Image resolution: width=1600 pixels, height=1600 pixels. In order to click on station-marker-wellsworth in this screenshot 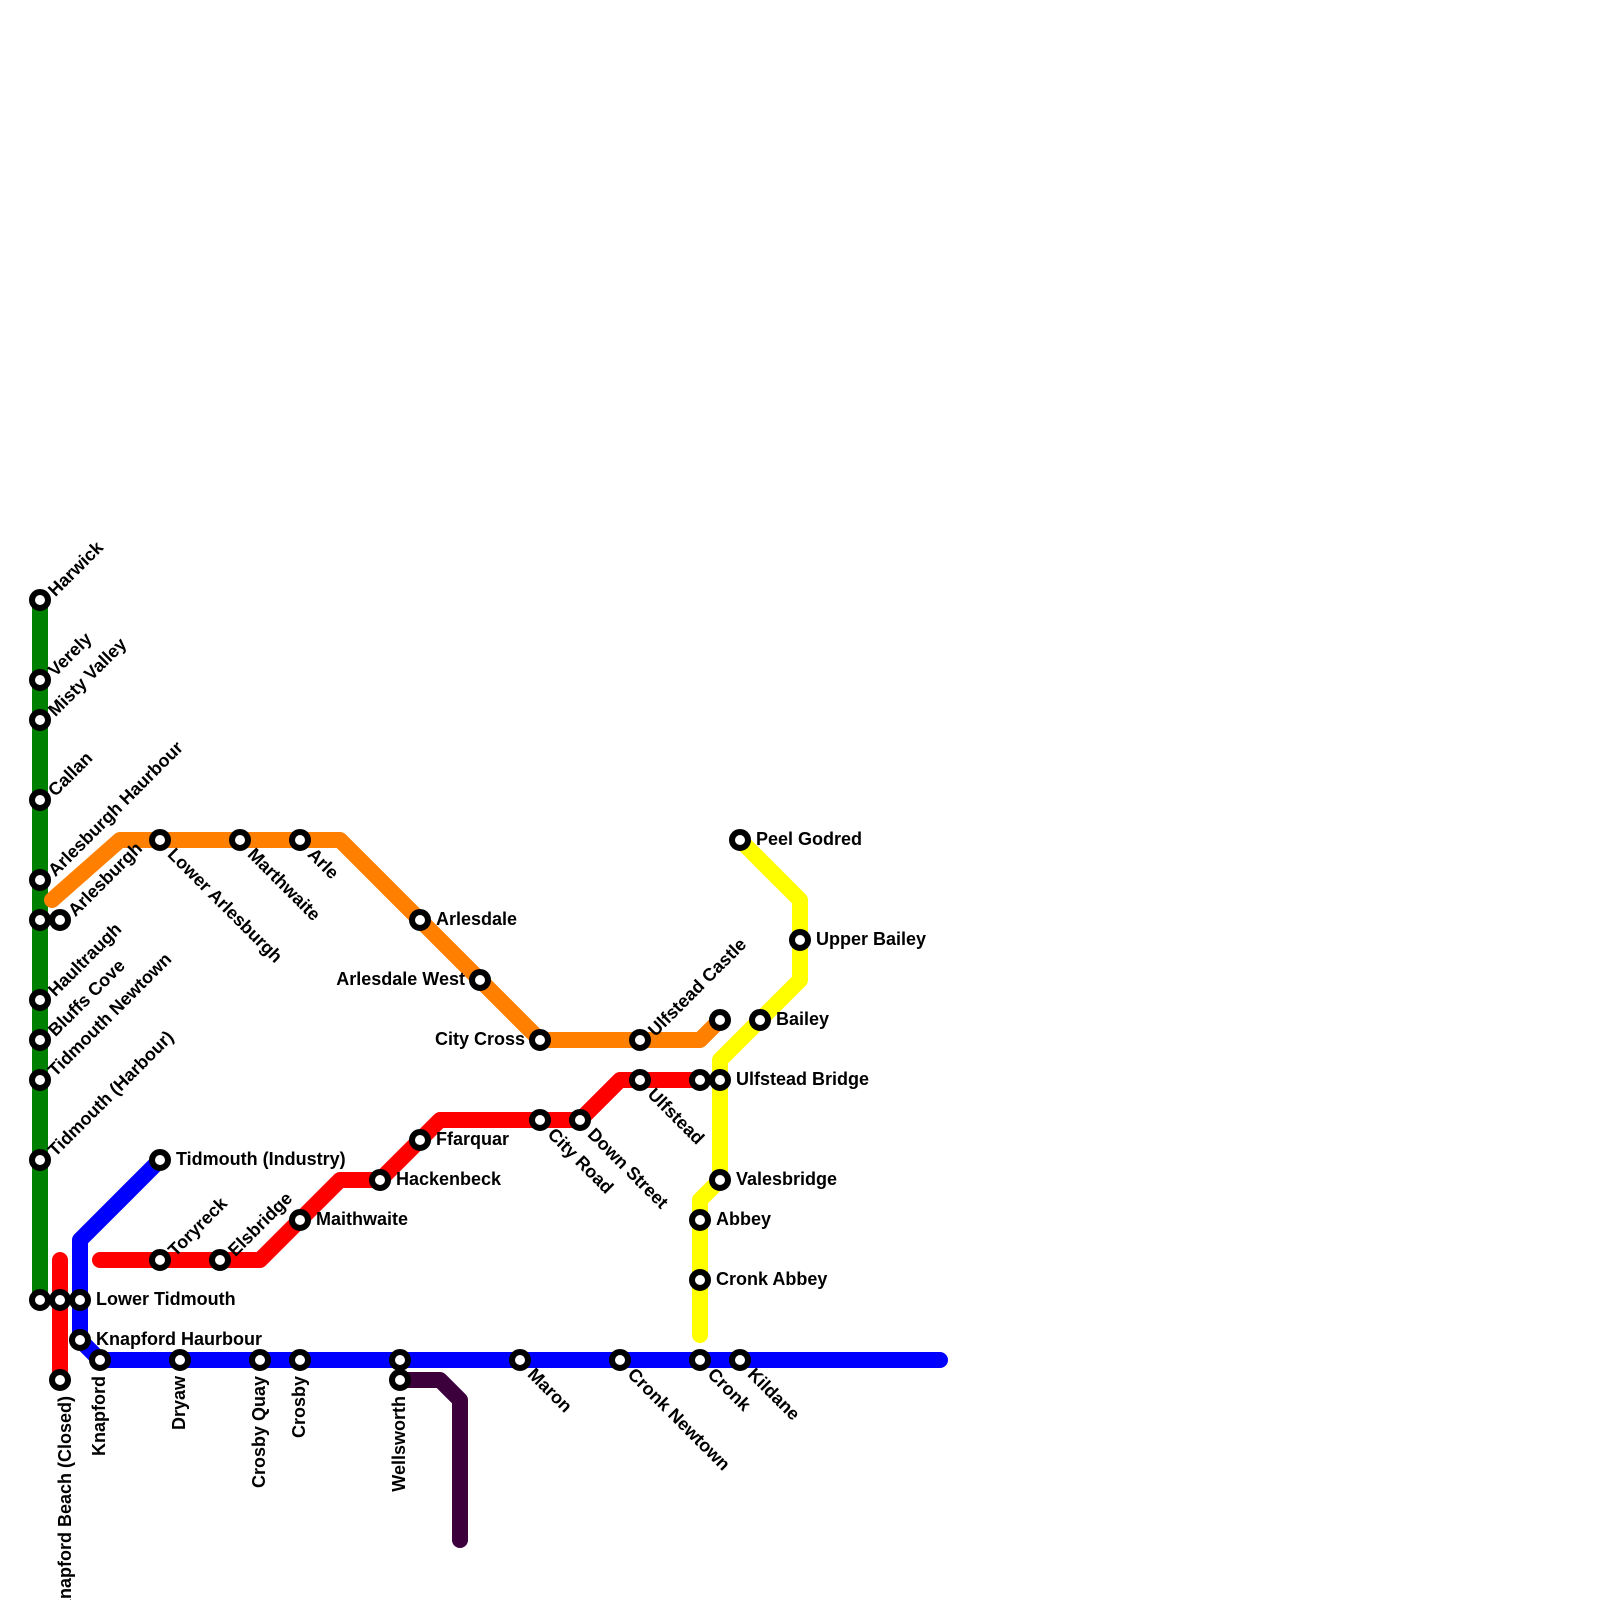, I will do `click(400, 1380)`.